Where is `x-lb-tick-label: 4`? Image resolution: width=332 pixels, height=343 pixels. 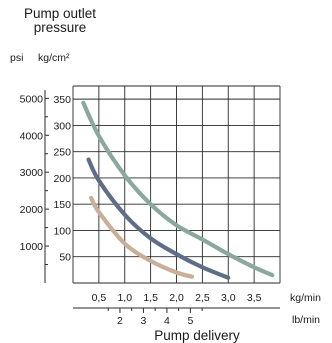 x-lb-tick-label: 4 is located at coordinates (167, 321).